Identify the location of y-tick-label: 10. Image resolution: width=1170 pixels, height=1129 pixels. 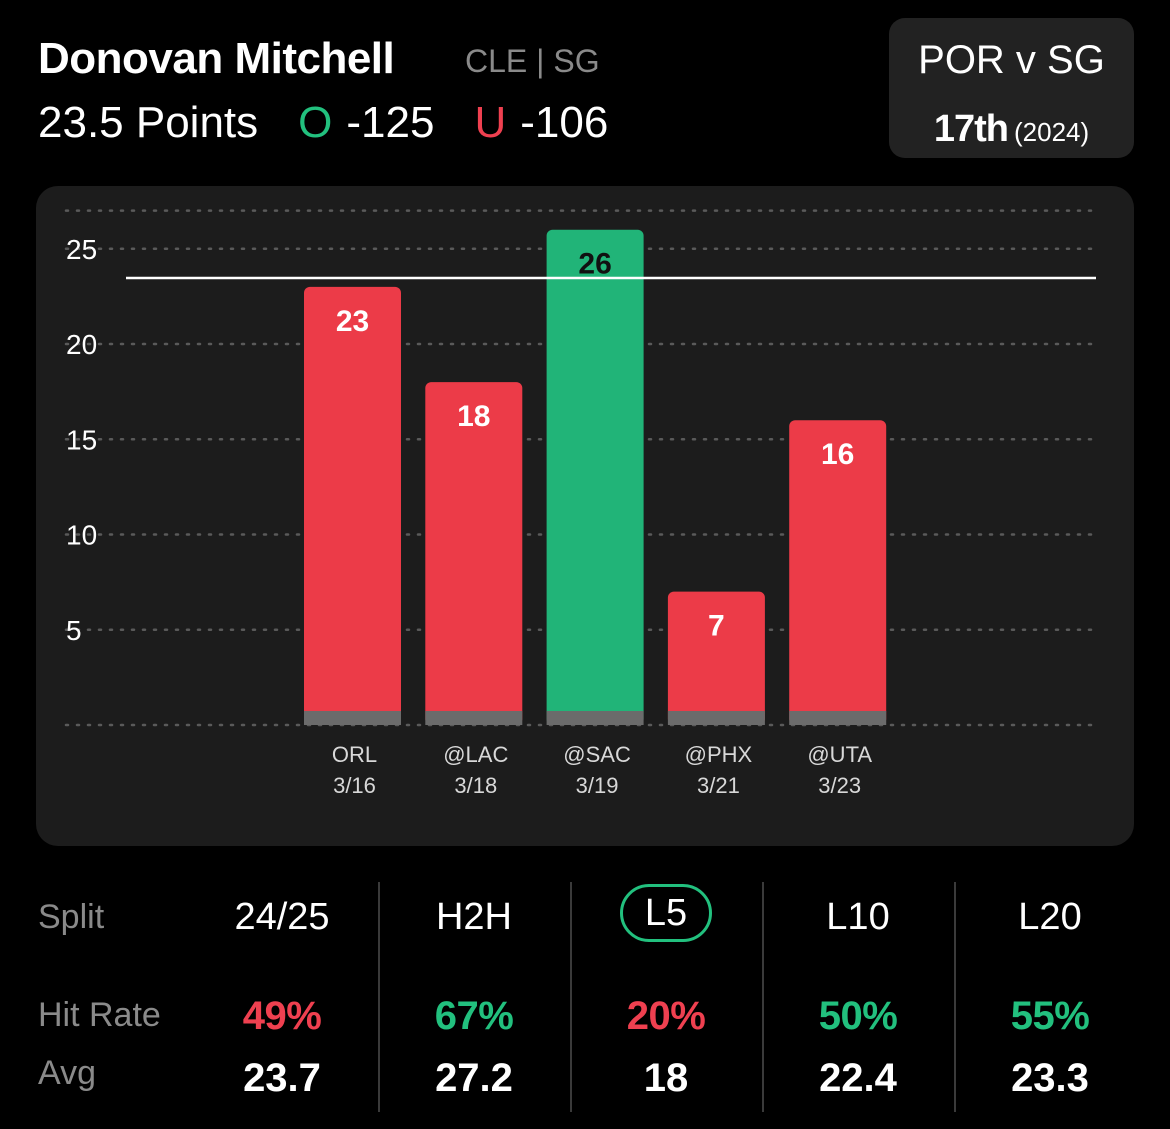
(81, 535).